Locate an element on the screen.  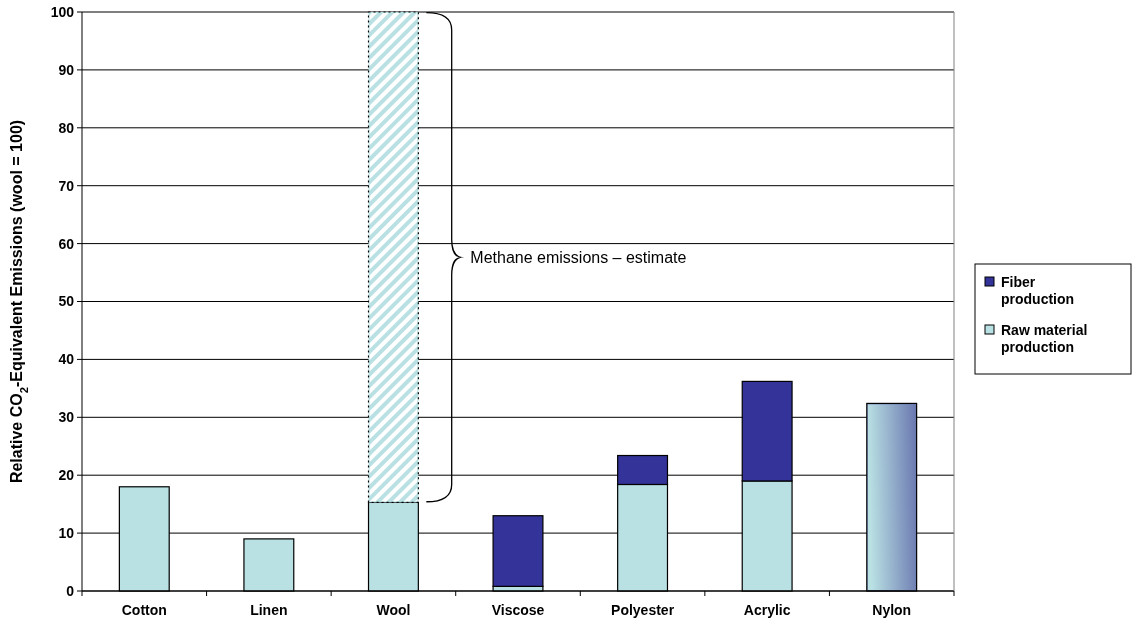
y-tick-label: 10 is located at coordinates (66, 533).